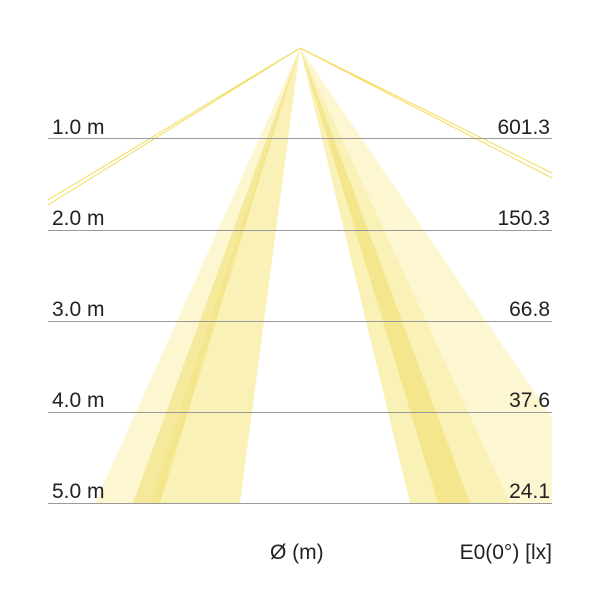 Image resolution: width=600 pixels, height=600 pixels. What do you see at coordinates (505, 552) in the screenshot?
I see `illuminance-axis-label: E0(0°) [lx]` at bounding box center [505, 552].